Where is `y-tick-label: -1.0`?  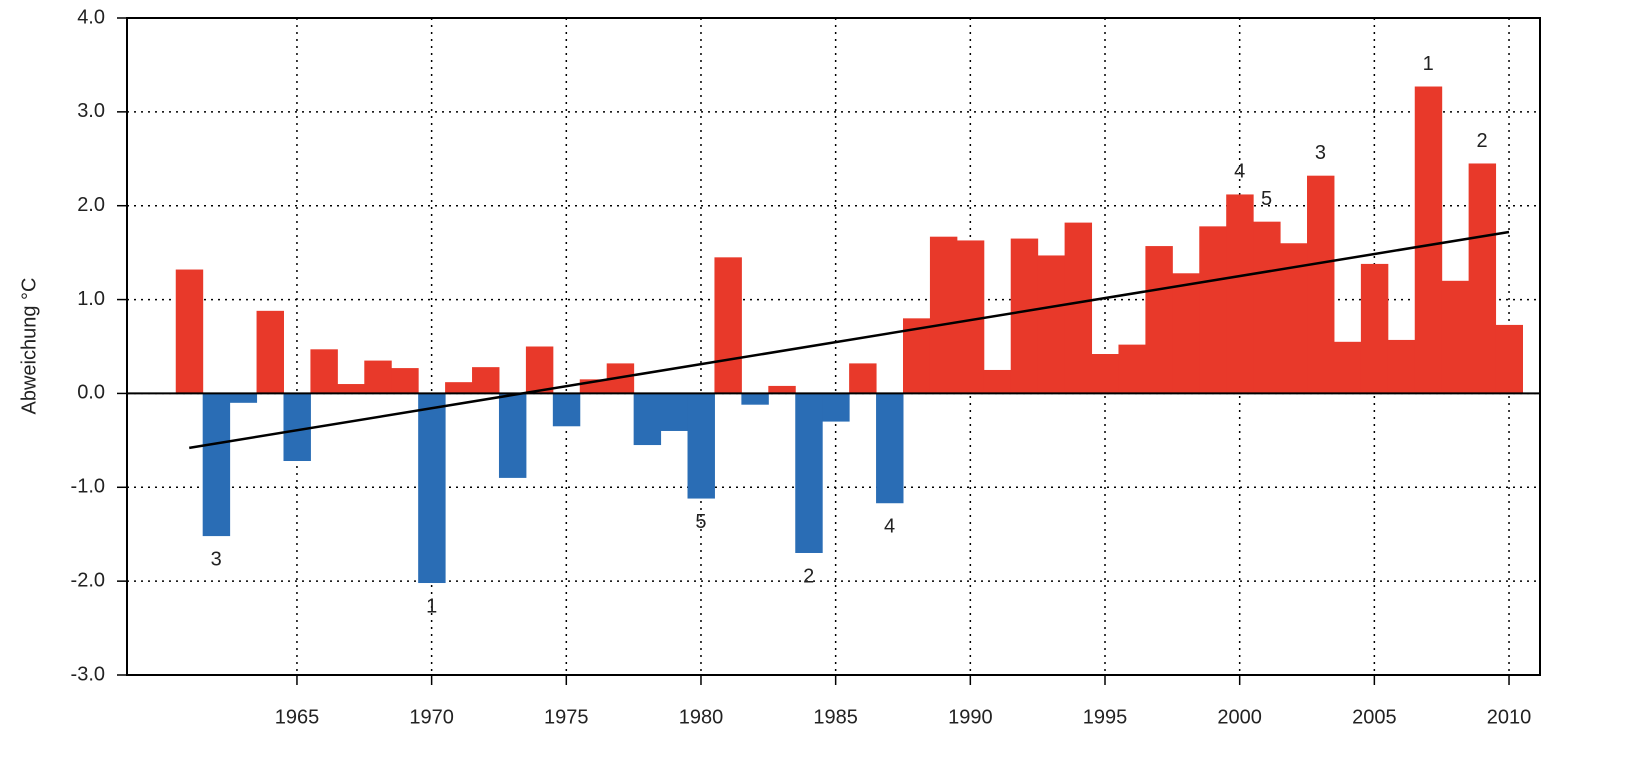
y-tick-label: -1.0 is located at coordinates (88, 487).